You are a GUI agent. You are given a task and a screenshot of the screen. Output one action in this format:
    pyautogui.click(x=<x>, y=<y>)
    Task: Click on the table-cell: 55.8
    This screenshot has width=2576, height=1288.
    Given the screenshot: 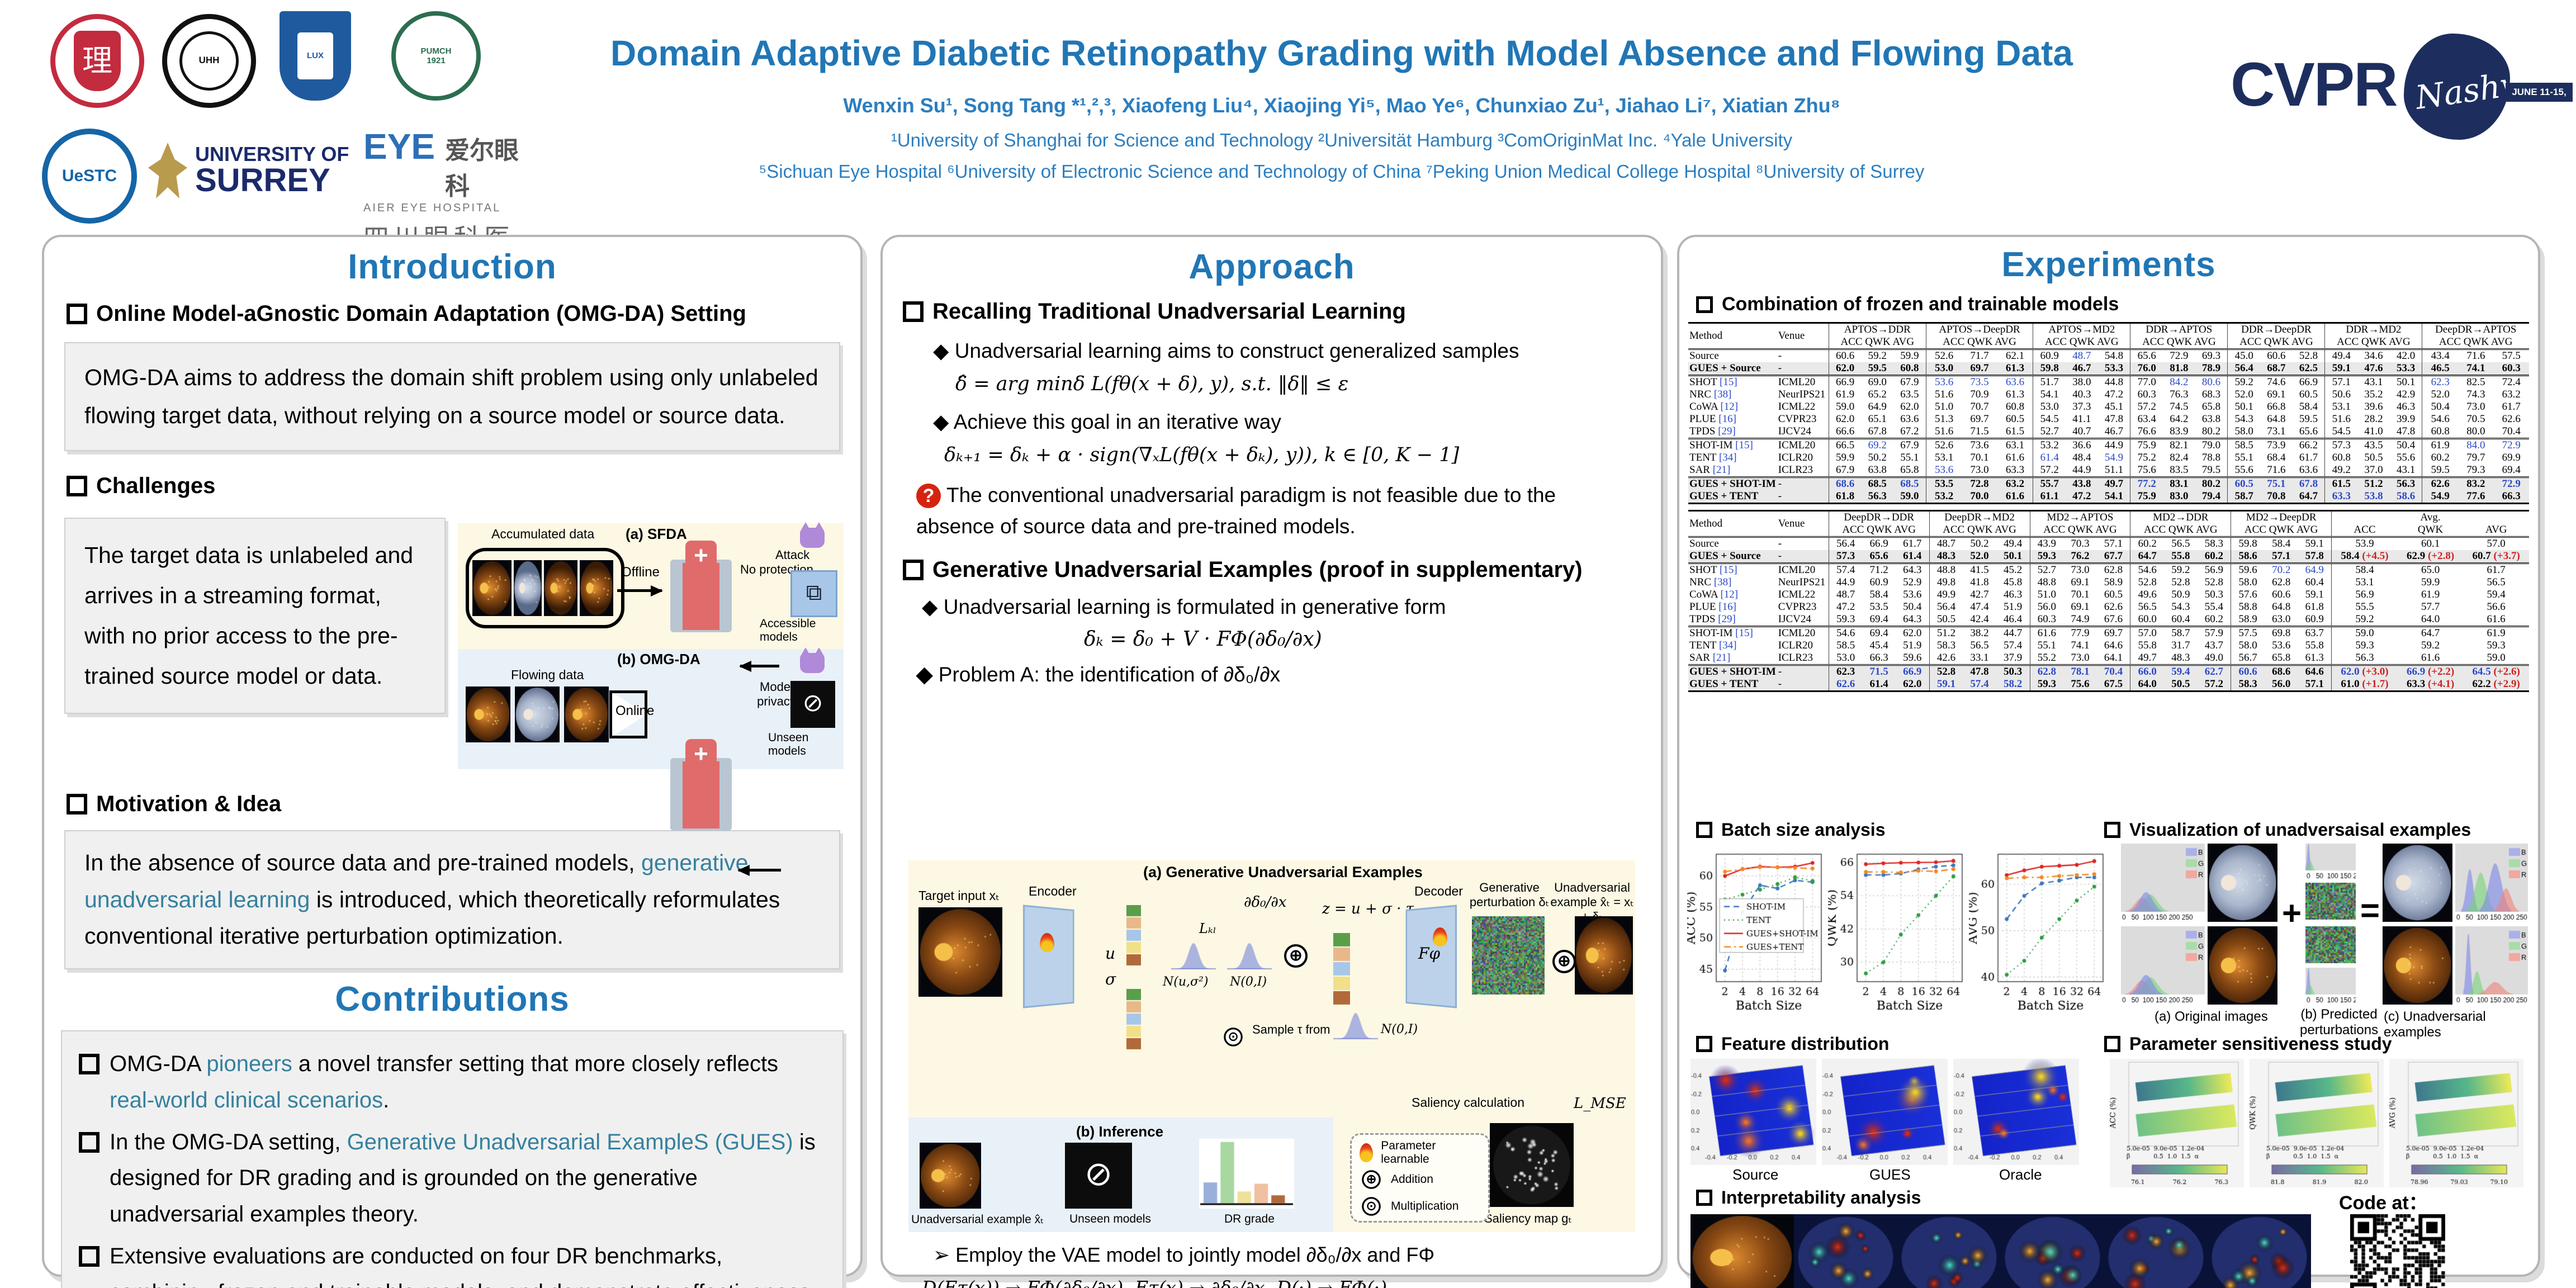 What is the action you would take?
    pyautogui.click(x=2315, y=645)
    